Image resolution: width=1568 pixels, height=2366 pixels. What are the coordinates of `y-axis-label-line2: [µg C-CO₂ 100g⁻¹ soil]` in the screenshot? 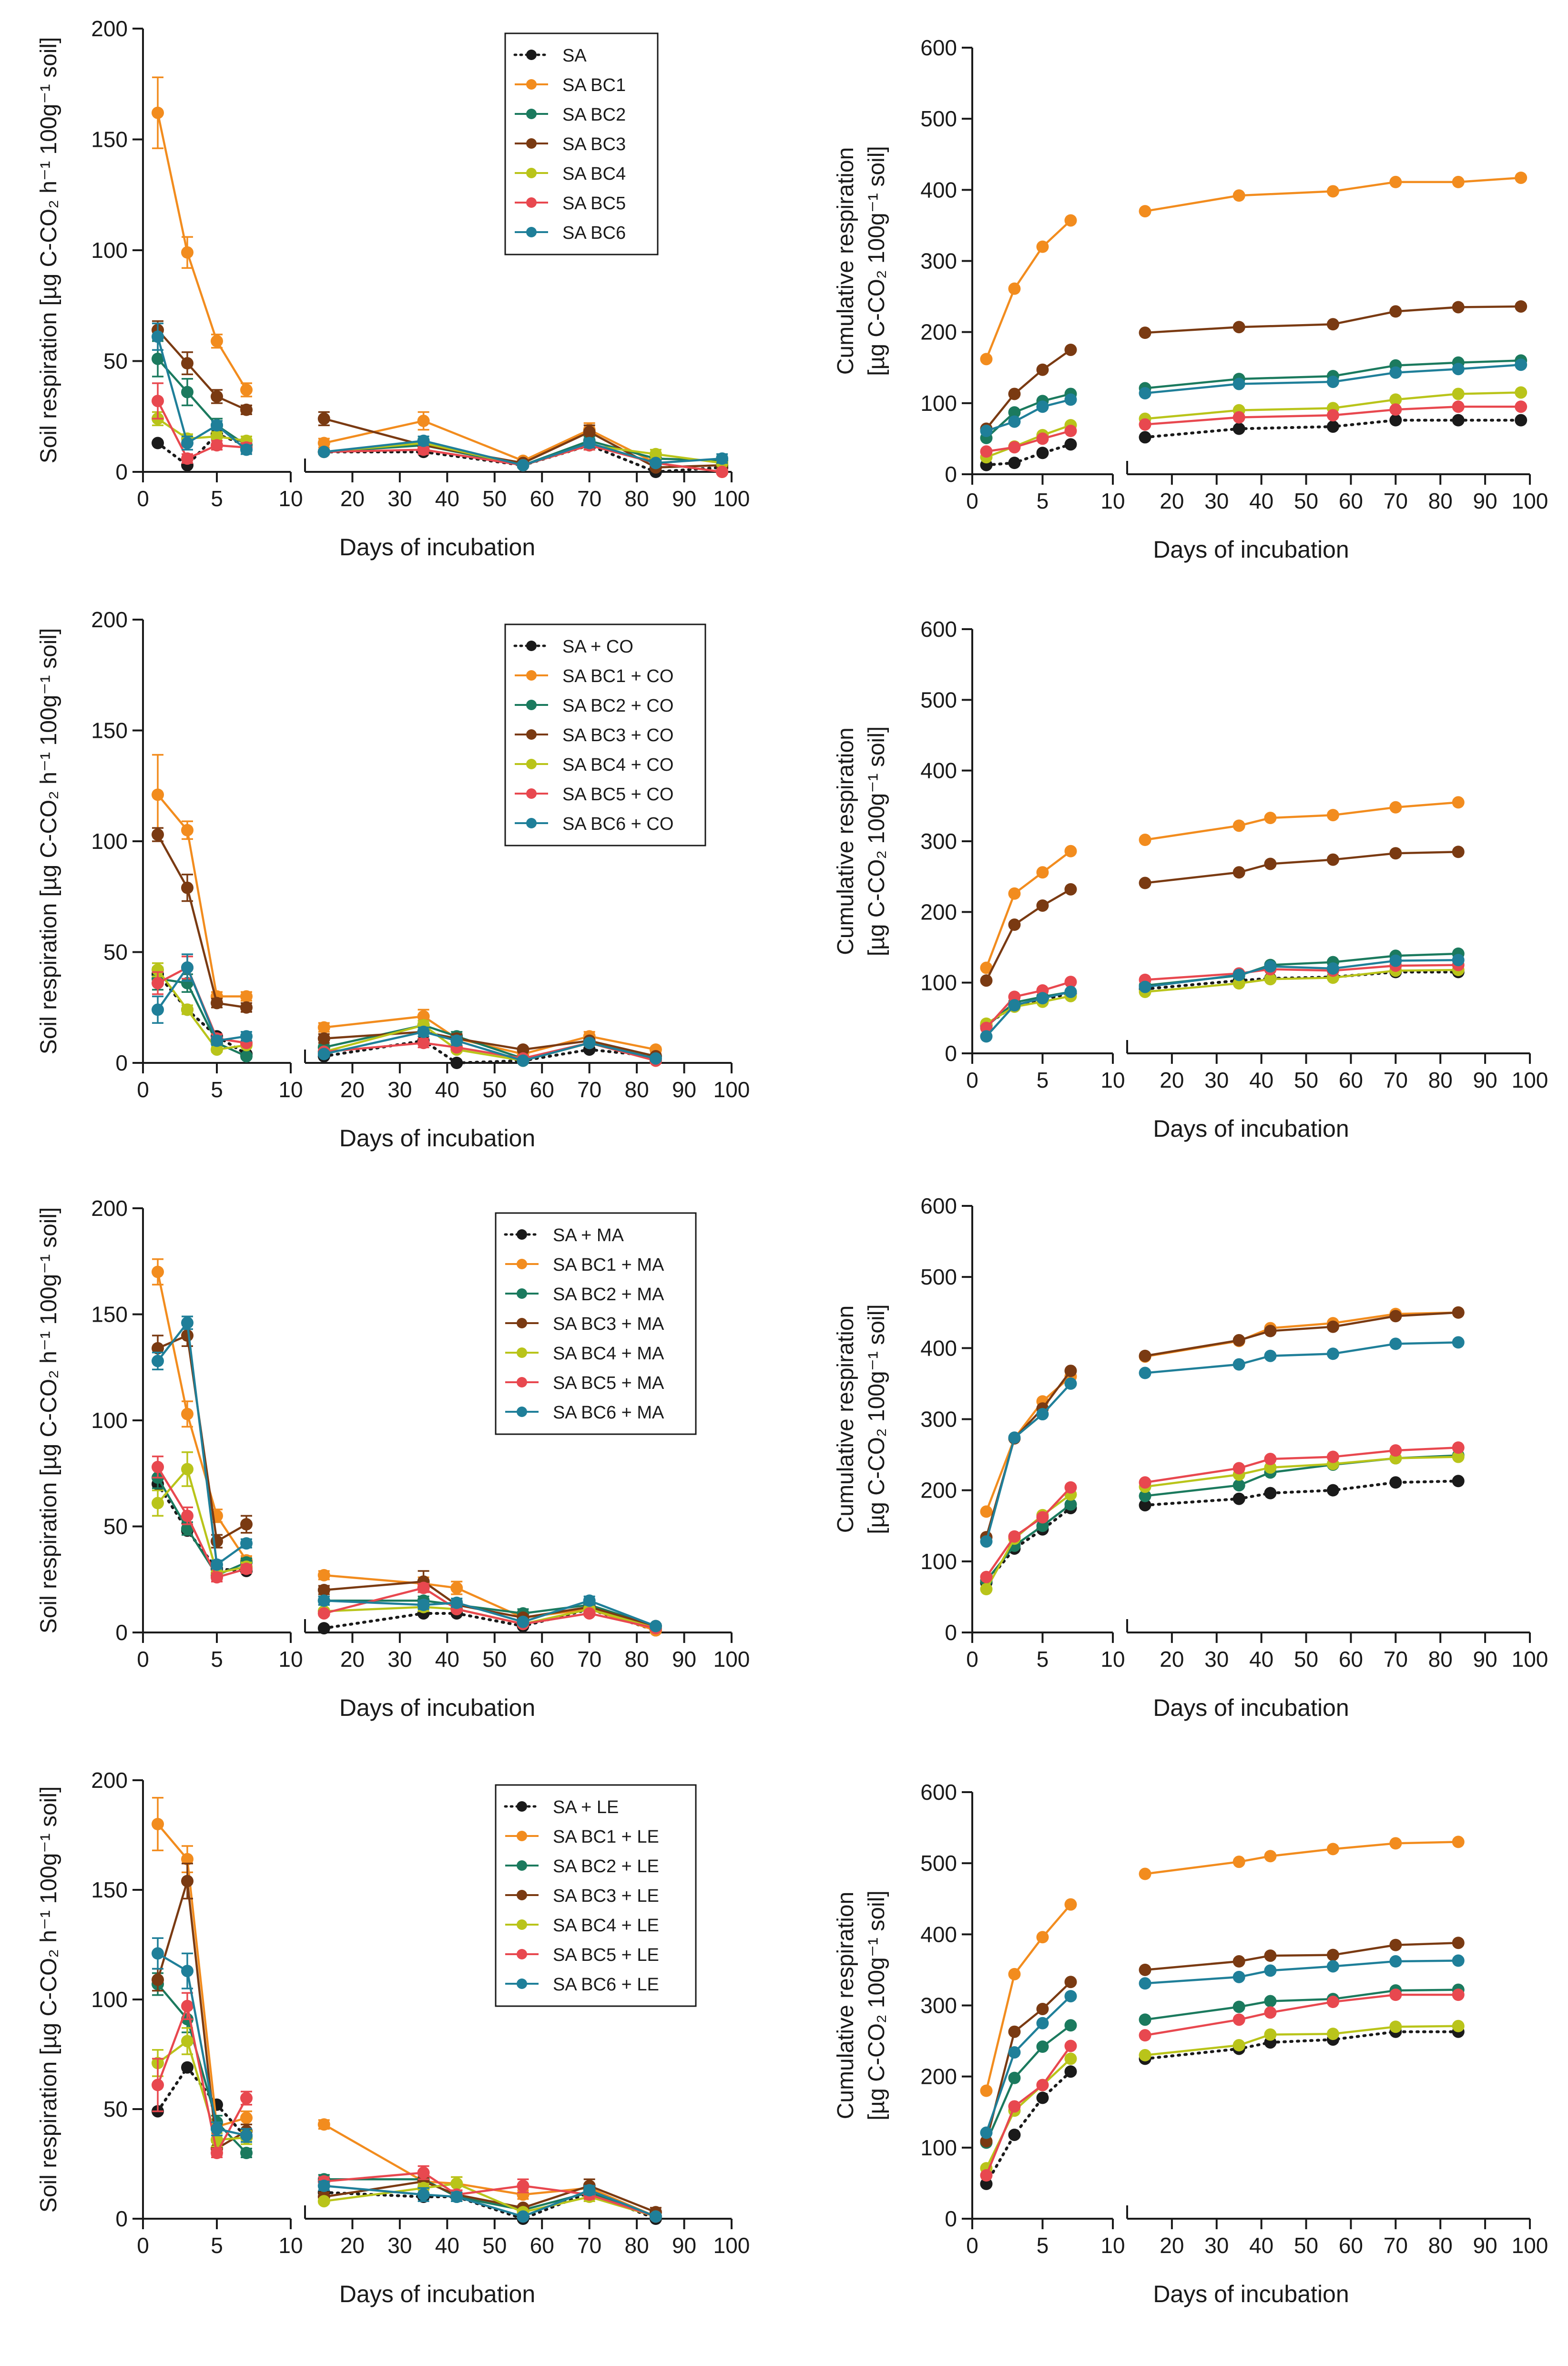 It's located at (876, 1419).